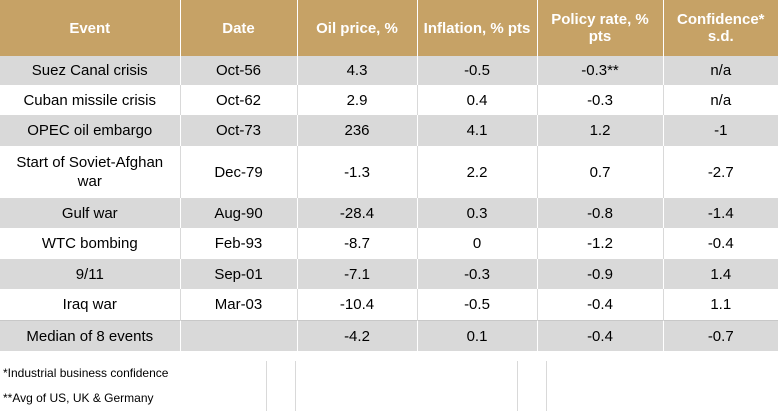 This screenshot has width=778, height=411. I want to click on header-date: Date, so click(239, 28).